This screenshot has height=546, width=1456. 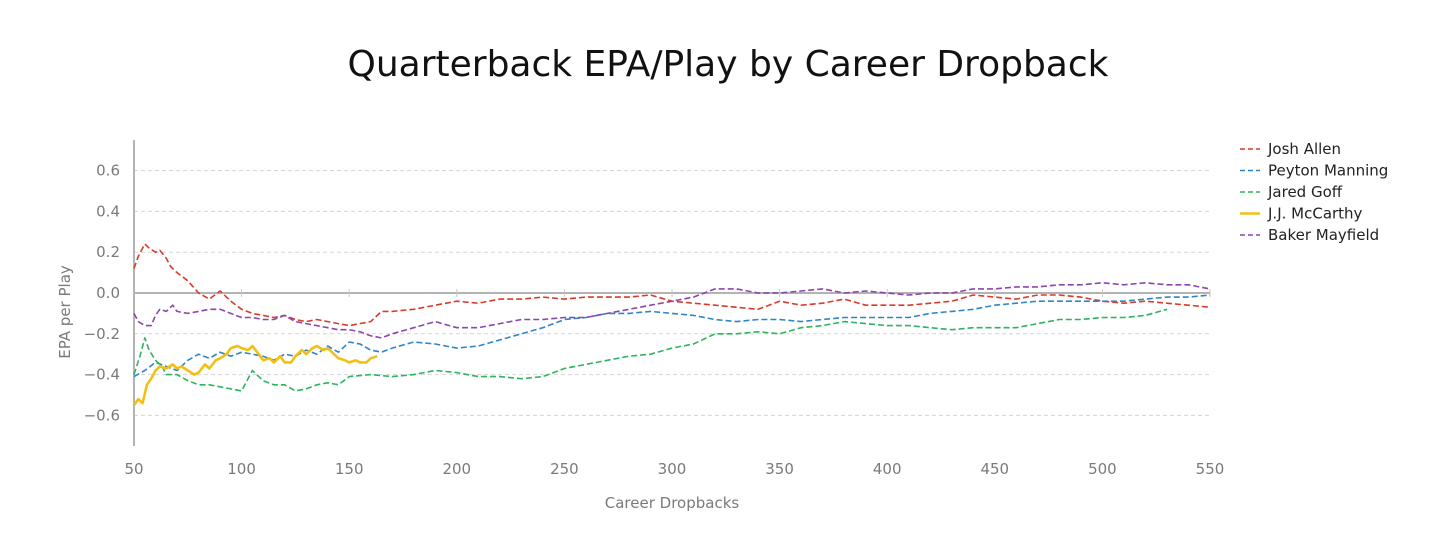 What do you see at coordinates (241, 469) in the screenshot?
I see `x-tick-label: 100` at bounding box center [241, 469].